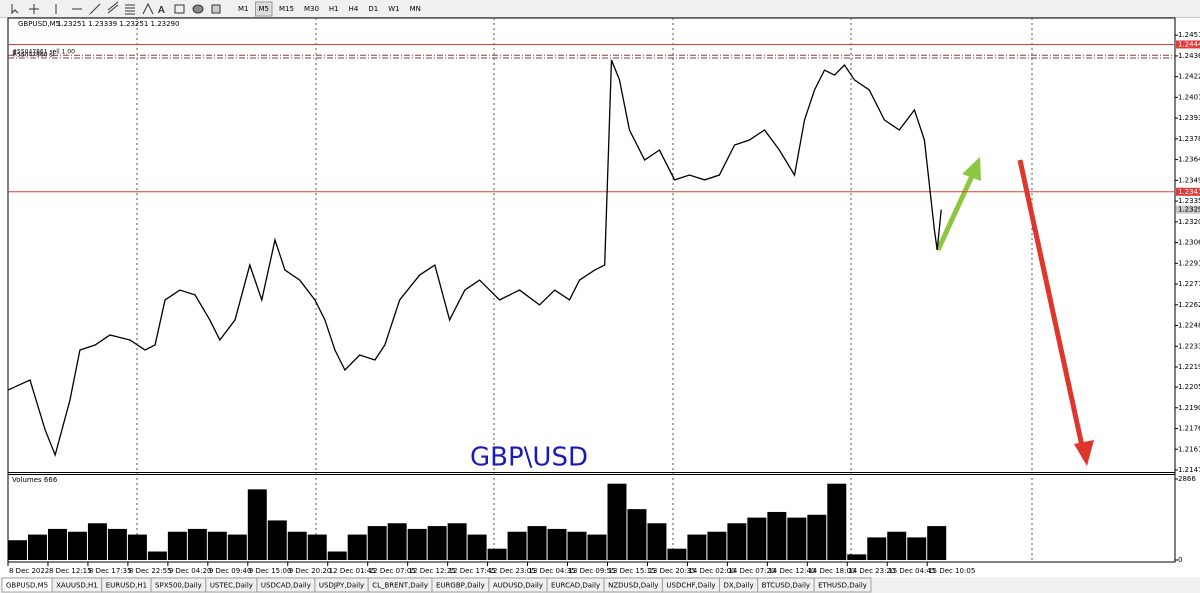 Image resolution: width=1200 pixels, height=593 pixels. What do you see at coordinates (148, 8) in the screenshot?
I see `pitchfork-icon` at bounding box center [148, 8].